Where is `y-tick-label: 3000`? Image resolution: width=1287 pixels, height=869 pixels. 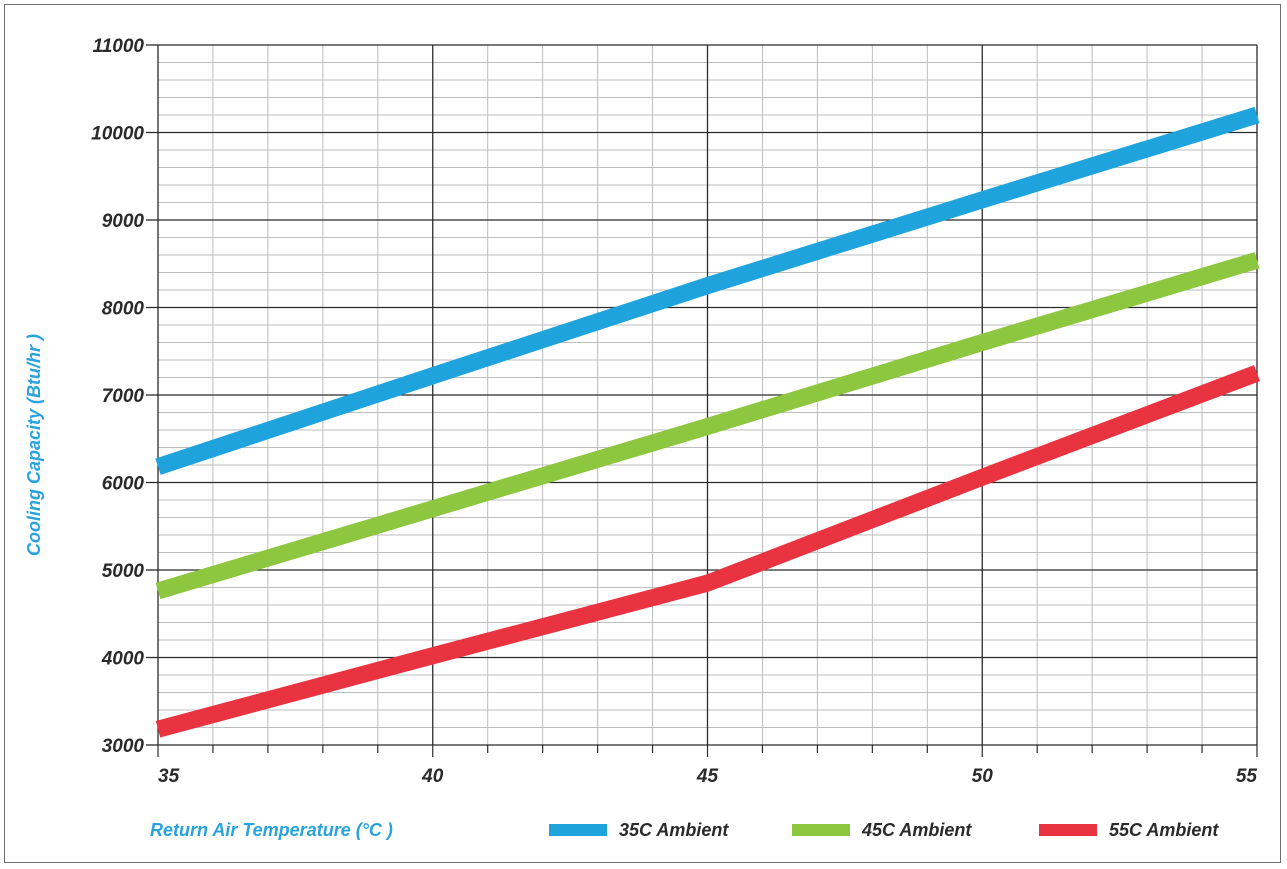 y-tick-label: 3000 is located at coordinates (123, 746).